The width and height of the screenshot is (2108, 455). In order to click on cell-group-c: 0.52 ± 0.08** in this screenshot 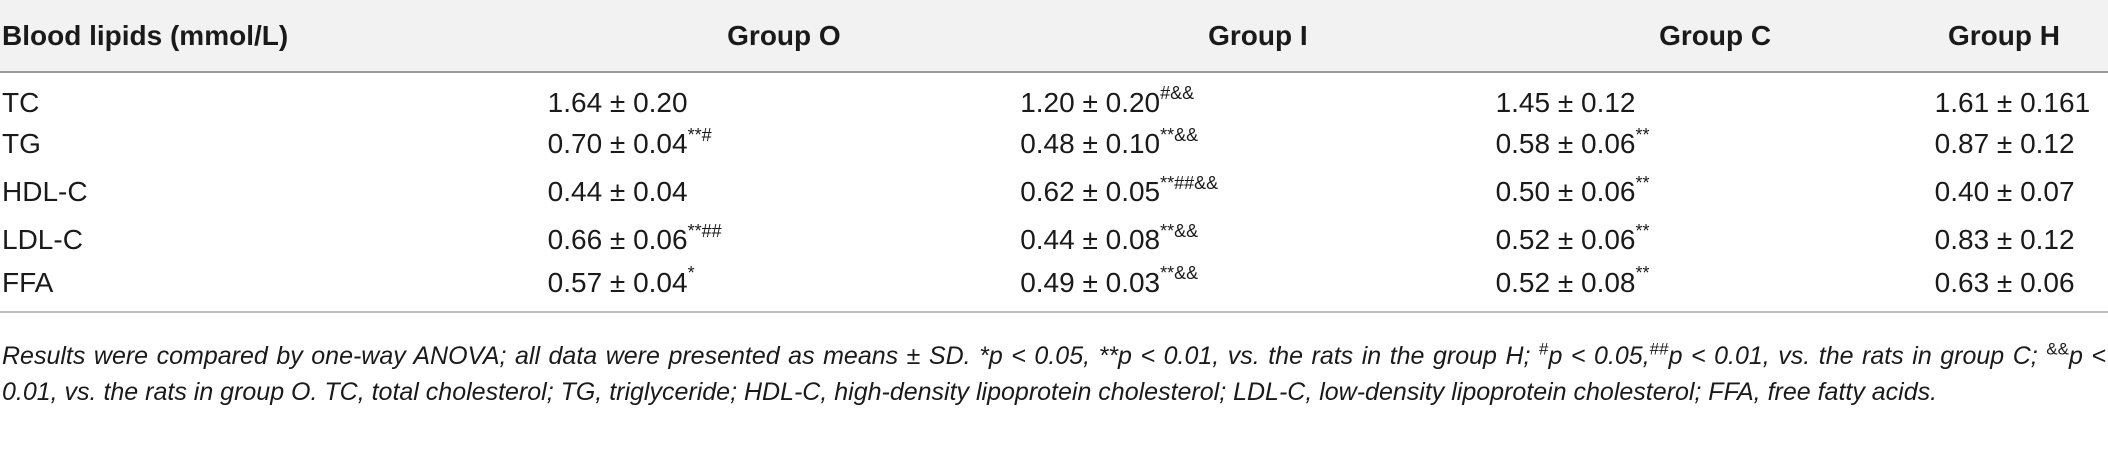, I will do `click(1715, 288)`.